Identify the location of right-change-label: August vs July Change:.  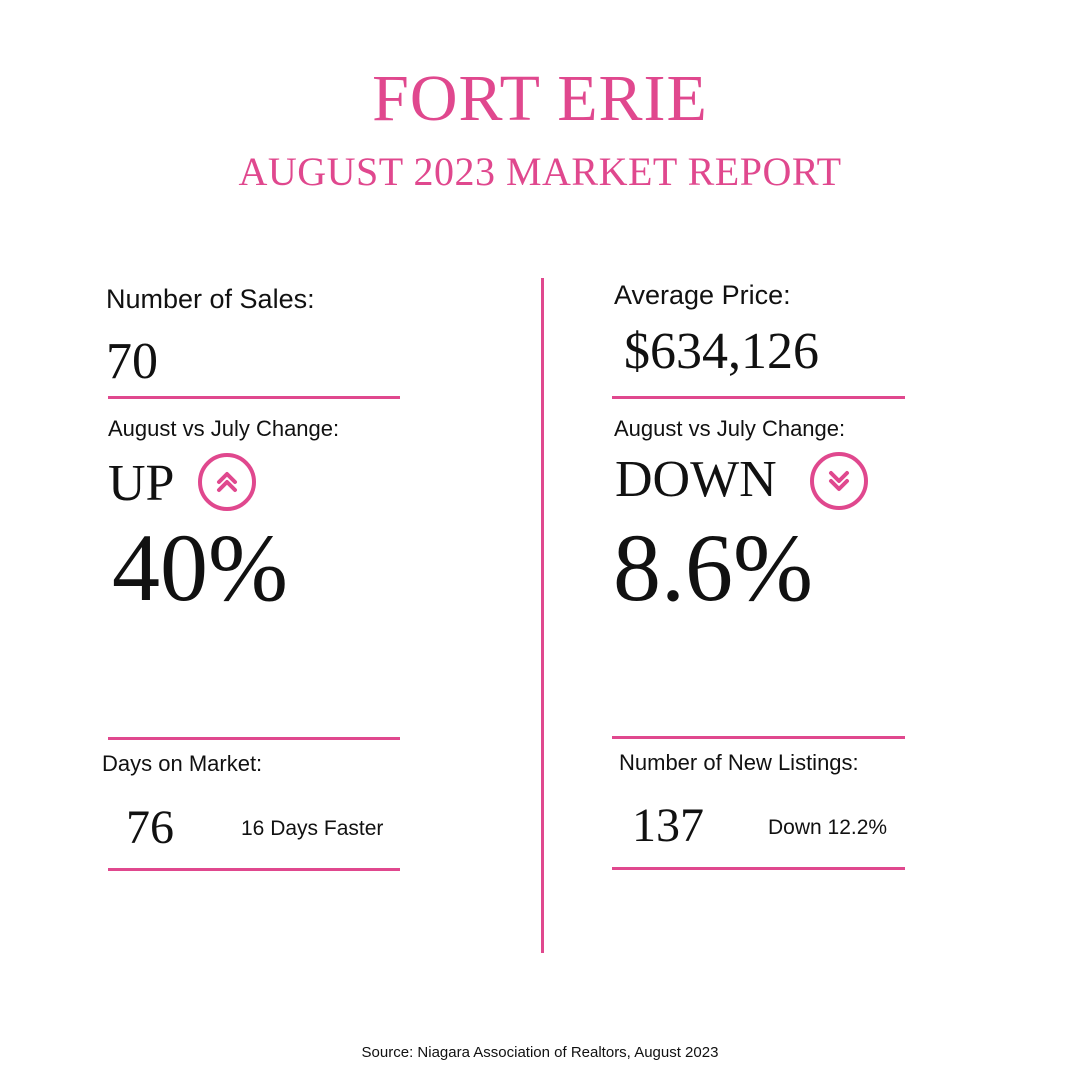
(730, 428).